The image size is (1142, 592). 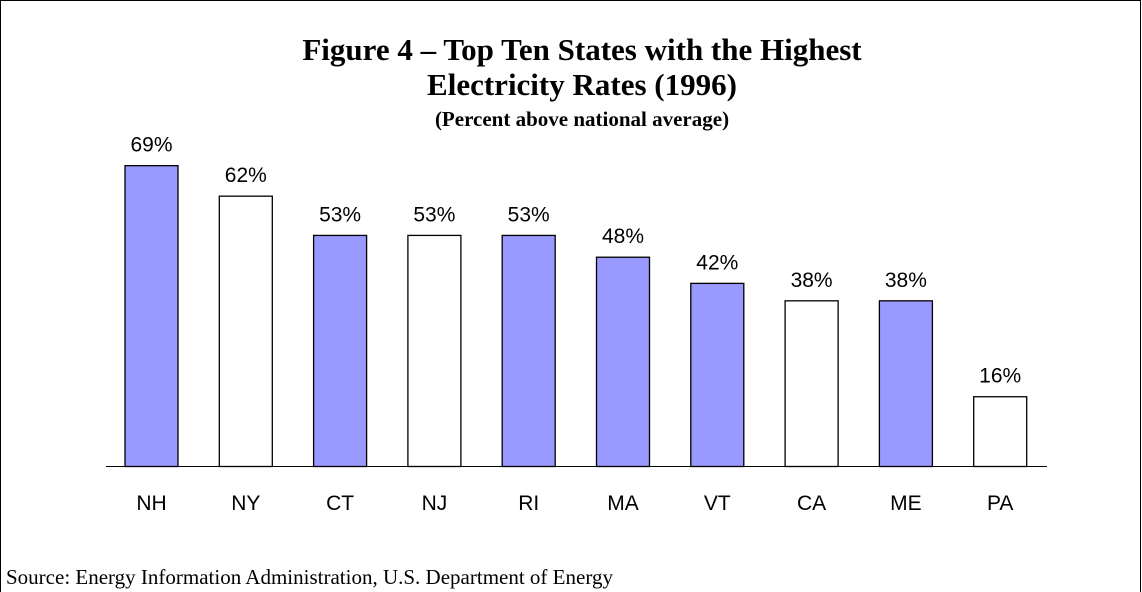 What do you see at coordinates (811, 503) in the screenshot?
I see `x-tick-label: CA` at bounding box center [811, 503].